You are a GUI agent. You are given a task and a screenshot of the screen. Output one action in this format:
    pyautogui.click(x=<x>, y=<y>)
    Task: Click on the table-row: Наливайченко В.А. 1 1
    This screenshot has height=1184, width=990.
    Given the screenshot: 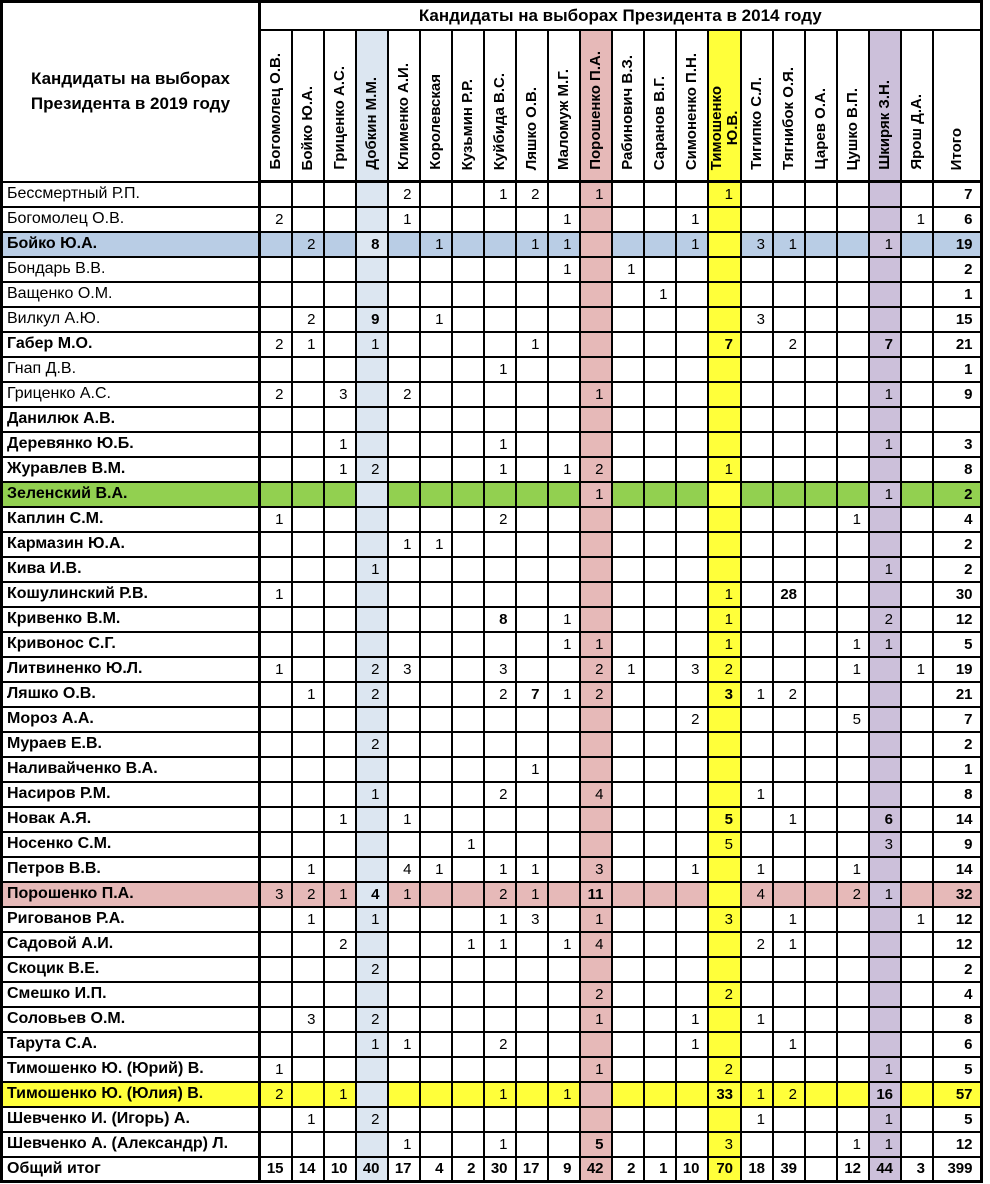 What is the action you would take?
    pyautogui.click(x=491, y=769)
    